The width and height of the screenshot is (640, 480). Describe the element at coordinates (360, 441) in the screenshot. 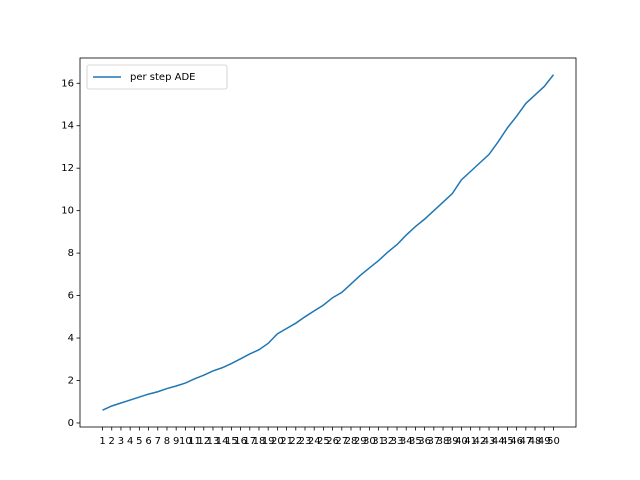

I see `x-tick-label: 29` at that location.